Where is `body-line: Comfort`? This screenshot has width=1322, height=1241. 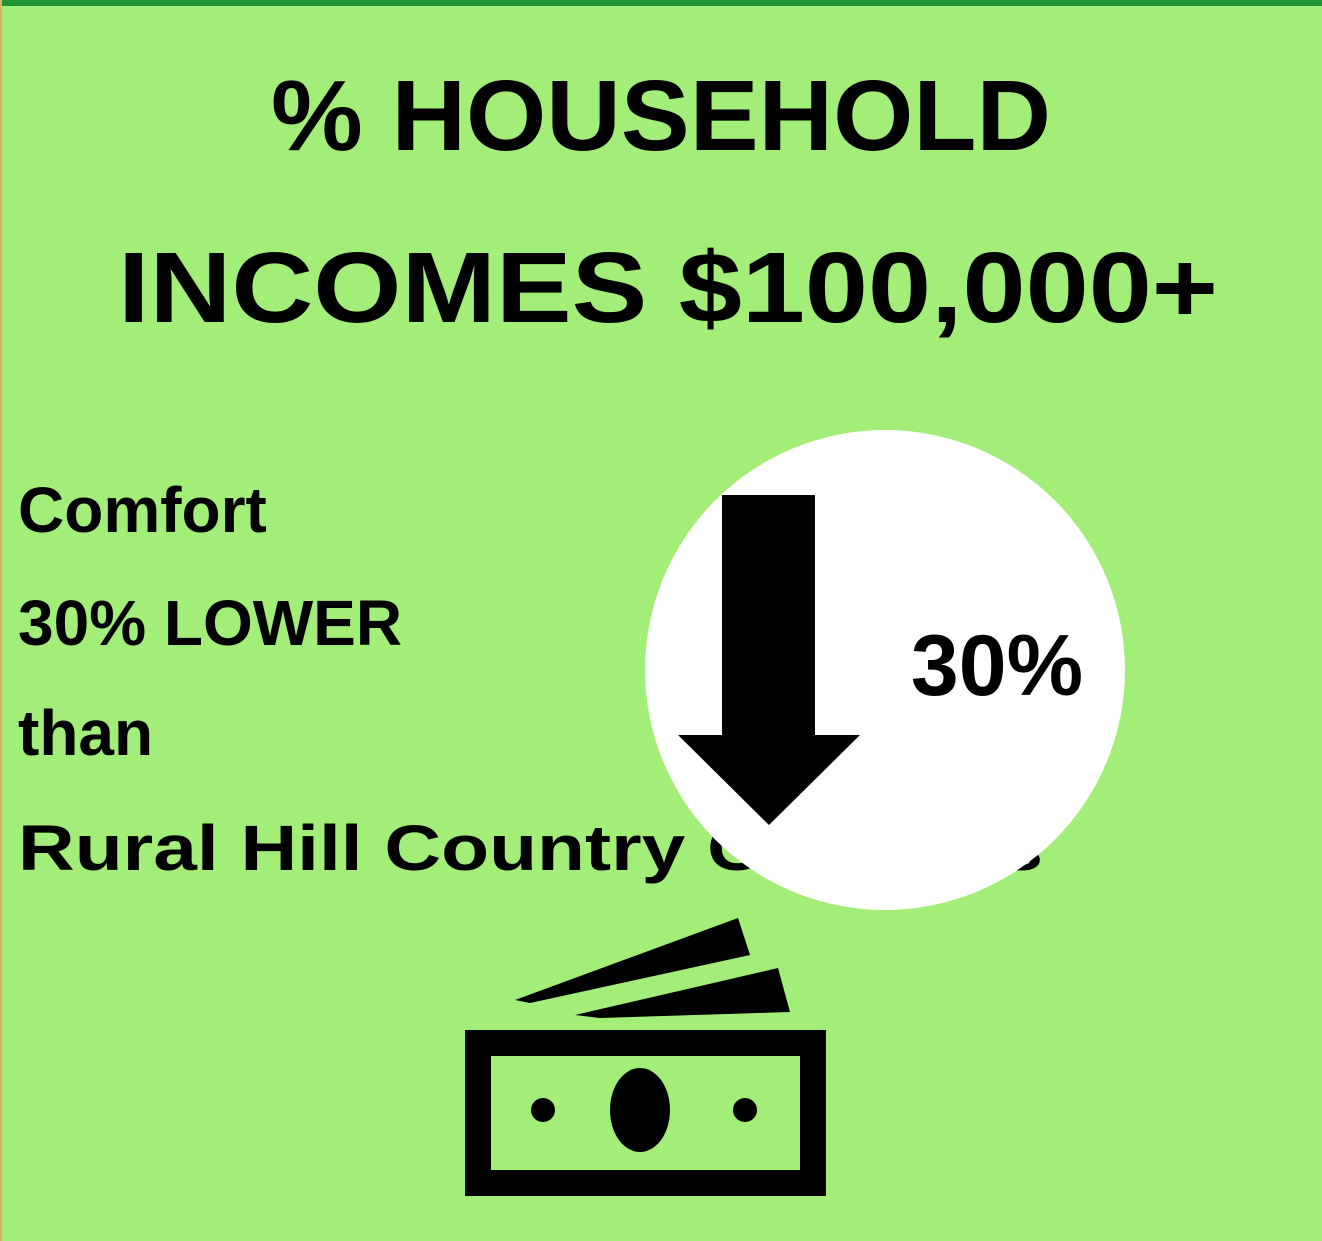 body-line: Comfort is located at coordinates (142, 510).